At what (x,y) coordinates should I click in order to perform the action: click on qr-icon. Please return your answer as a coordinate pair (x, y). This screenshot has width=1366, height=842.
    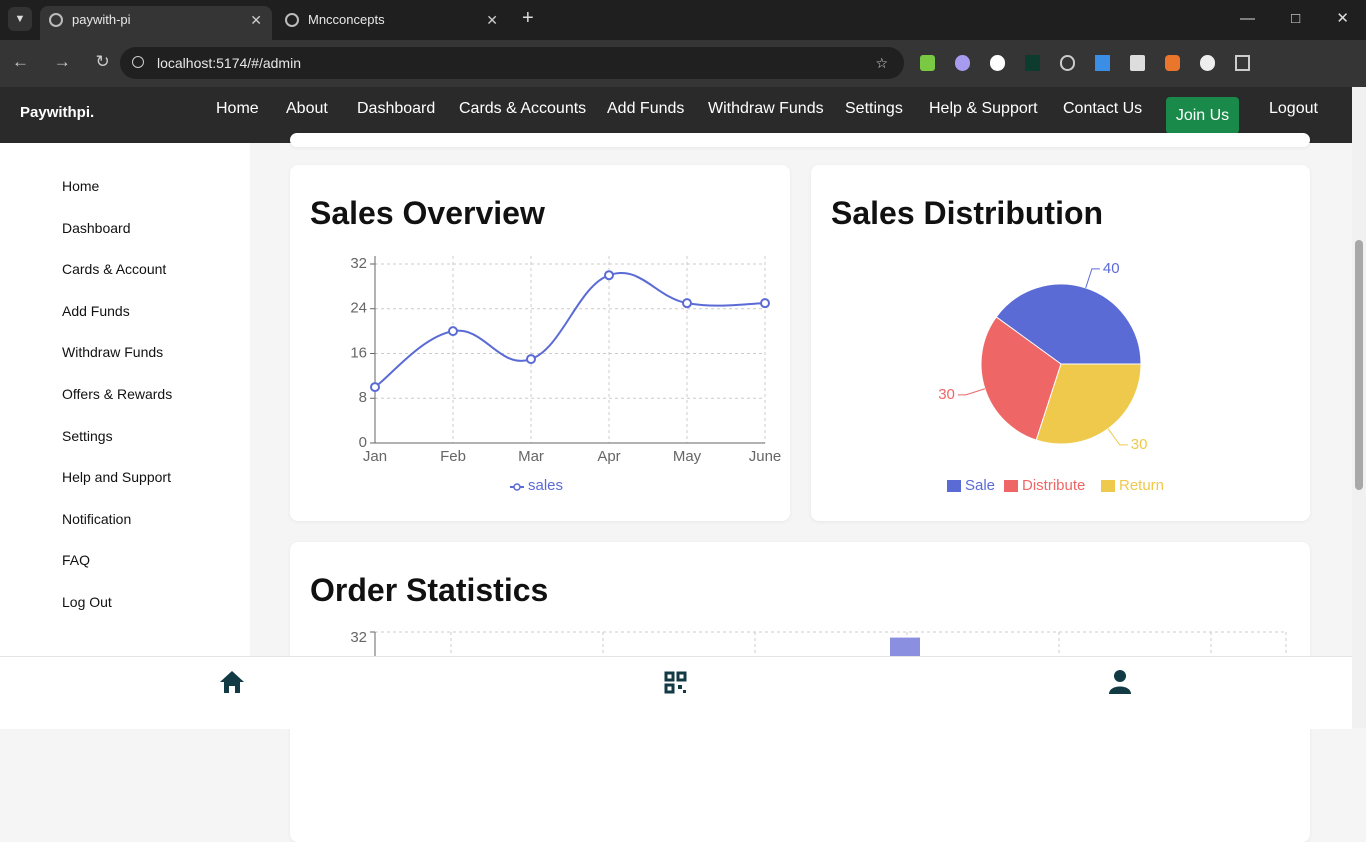
    Looking at the image, I should click on (676, 683).